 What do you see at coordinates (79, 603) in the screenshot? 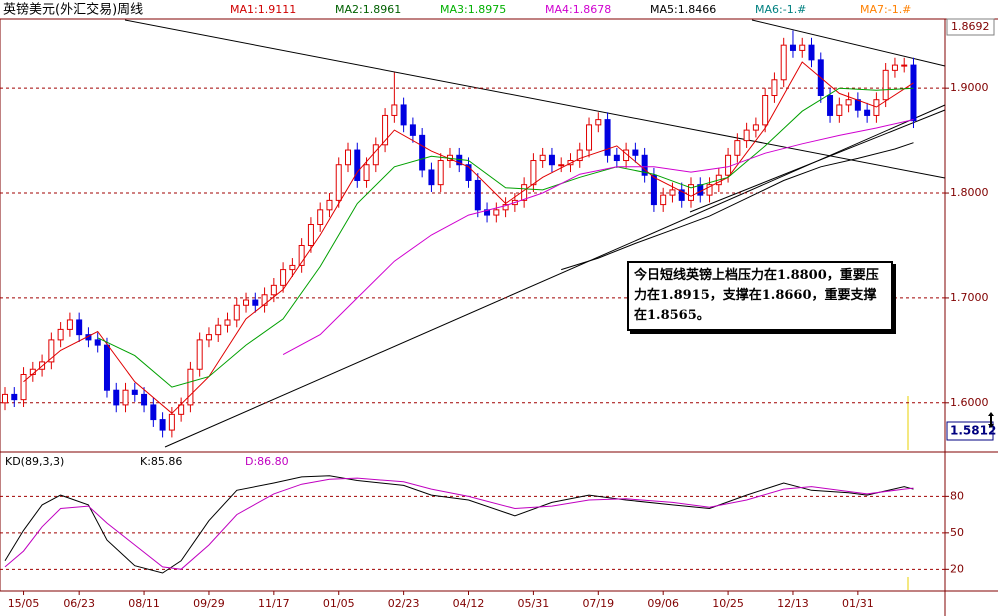
I see `x-tick-label: 06/23` at bounding box center [79, 603].